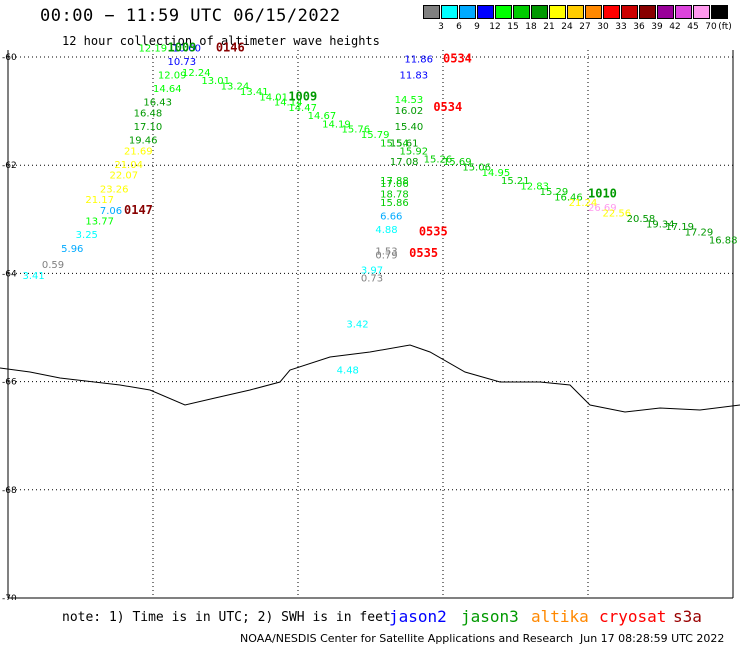 The height and width of the screenshot is (650, 740). I want to click on swh-observation: 6.66, so click(391, 216).